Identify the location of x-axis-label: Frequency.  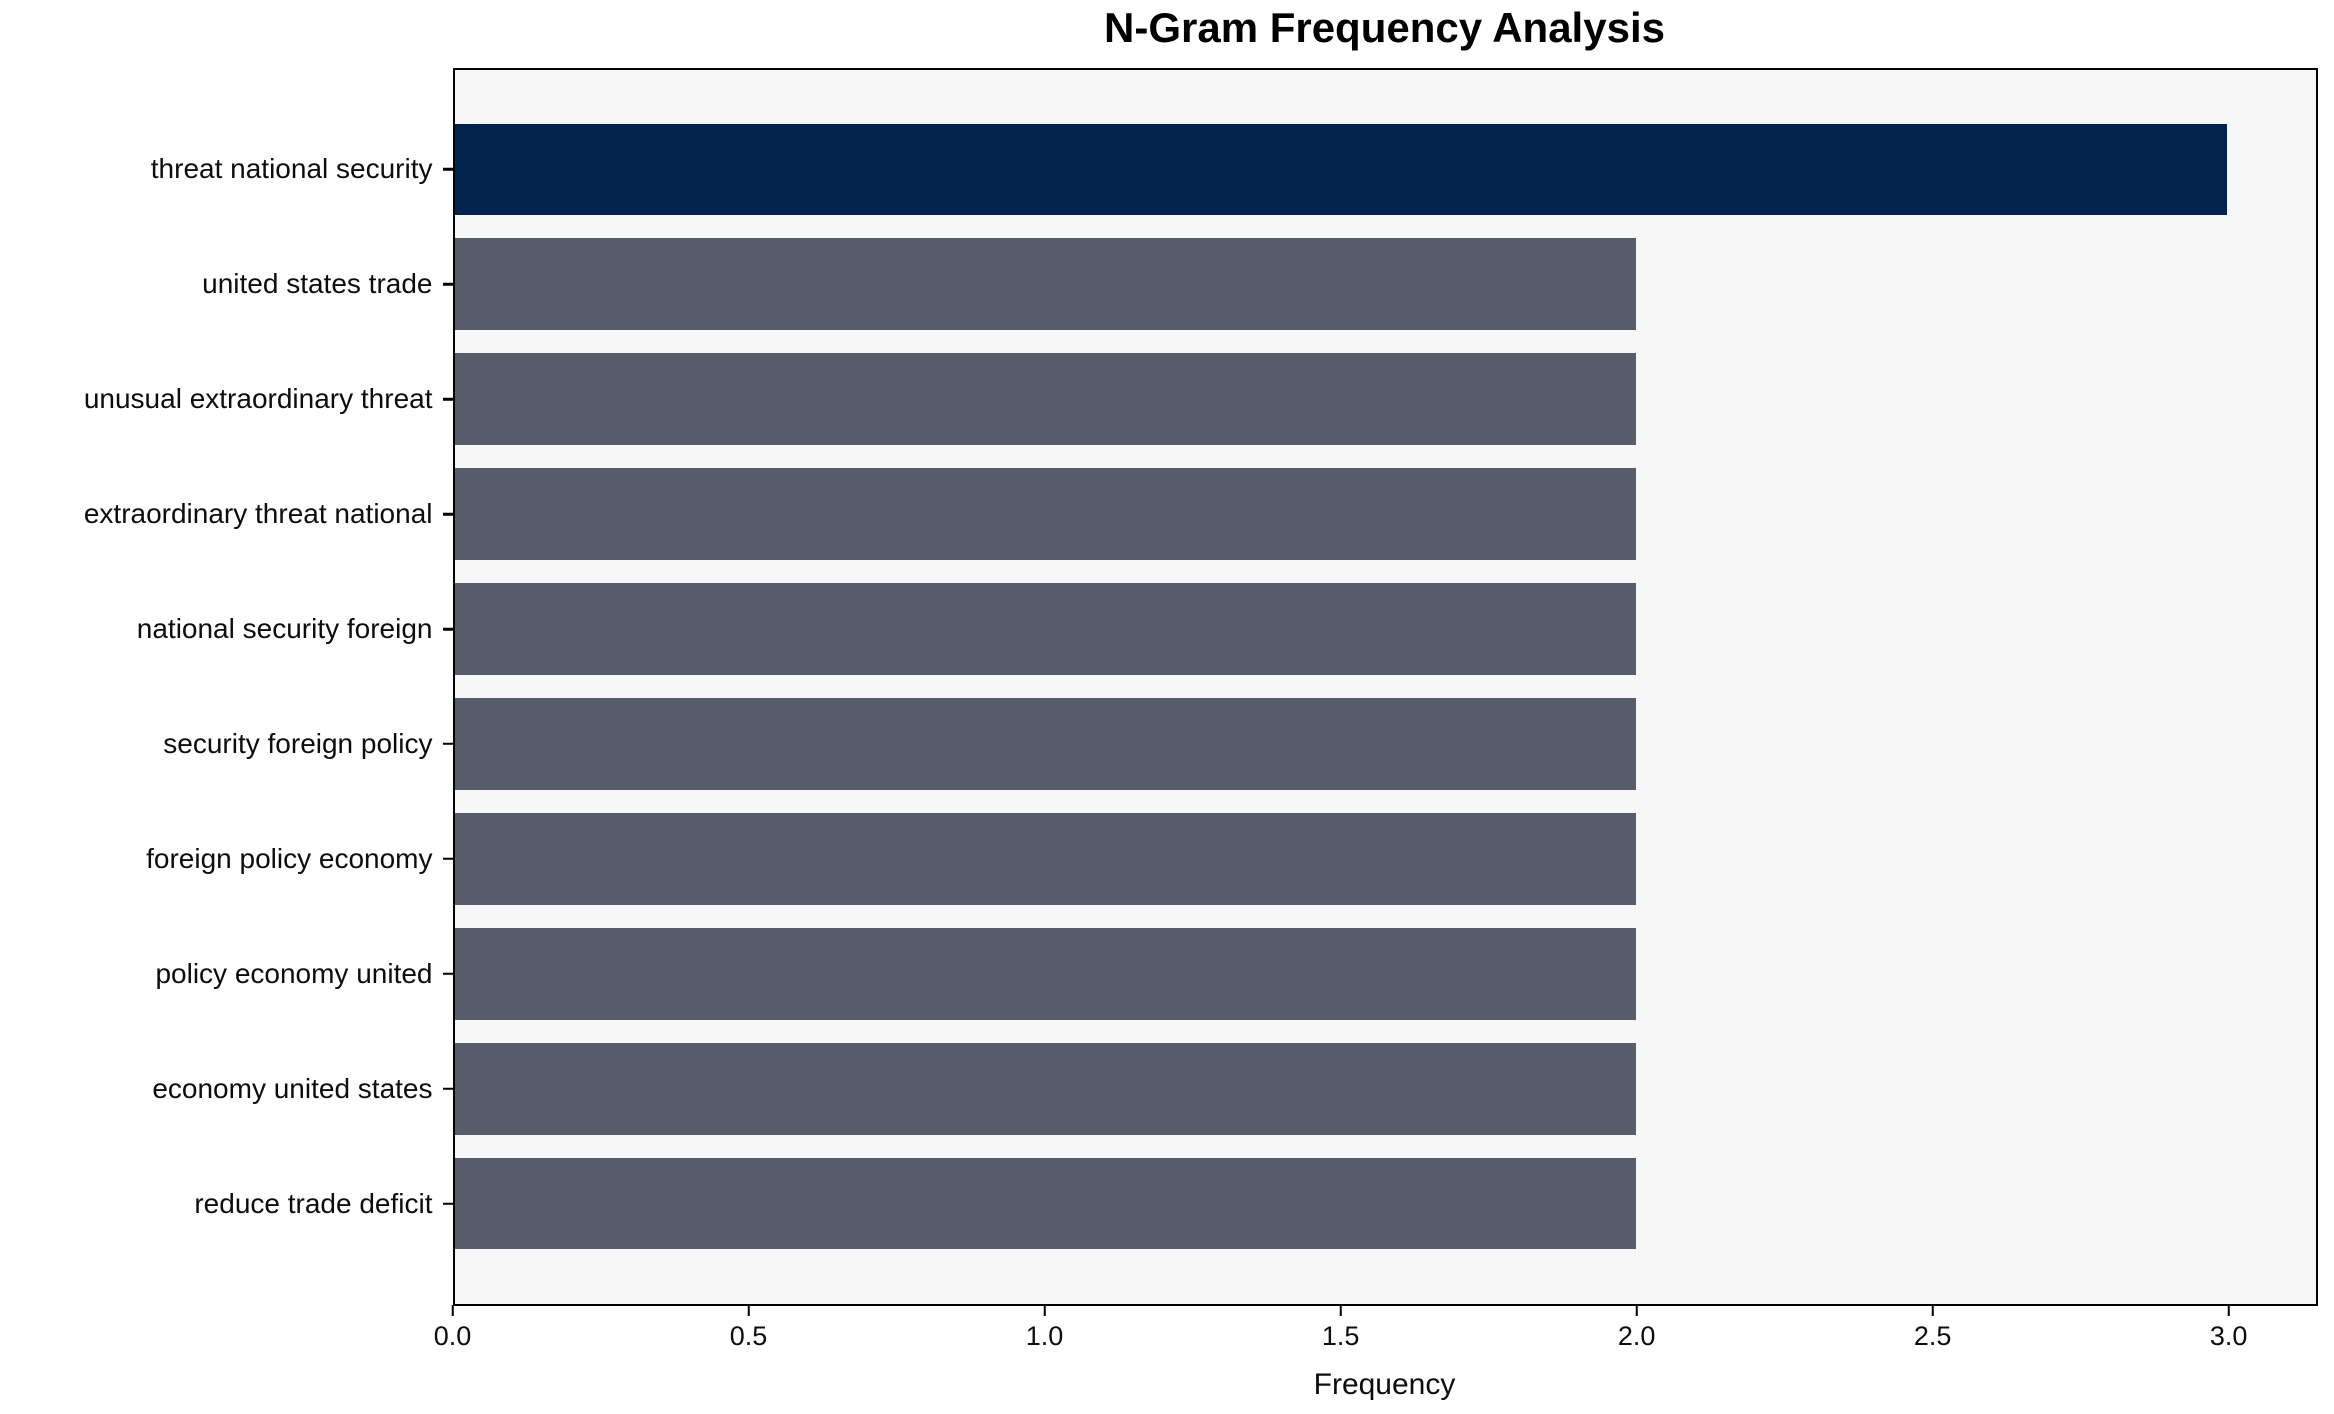
(1384, 1384).